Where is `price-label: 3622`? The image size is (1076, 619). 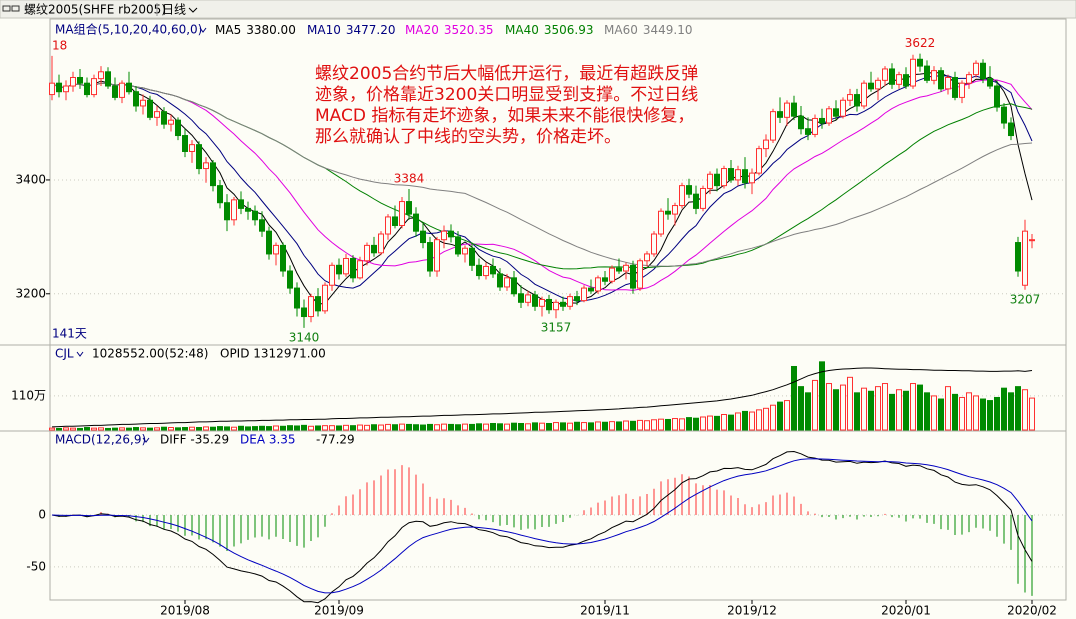 price-label: 3622 is located at coordinates (920, 43).